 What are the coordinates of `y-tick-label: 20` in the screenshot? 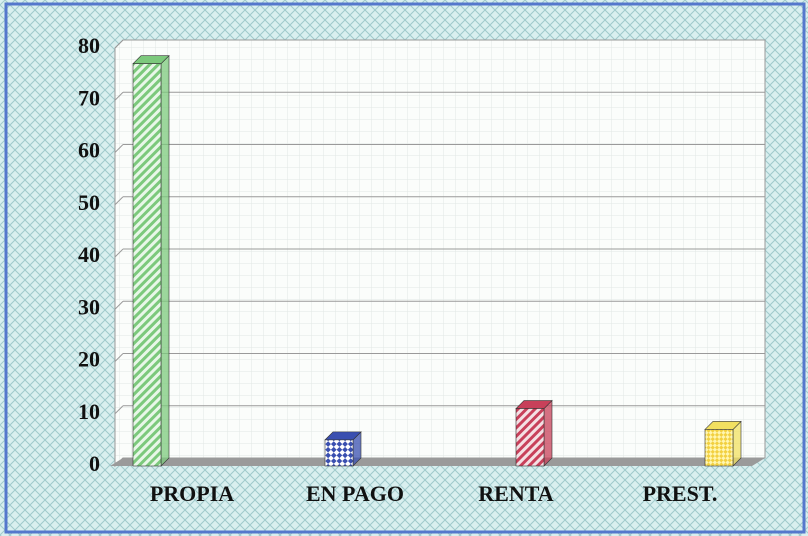 It's located at (89, 359).